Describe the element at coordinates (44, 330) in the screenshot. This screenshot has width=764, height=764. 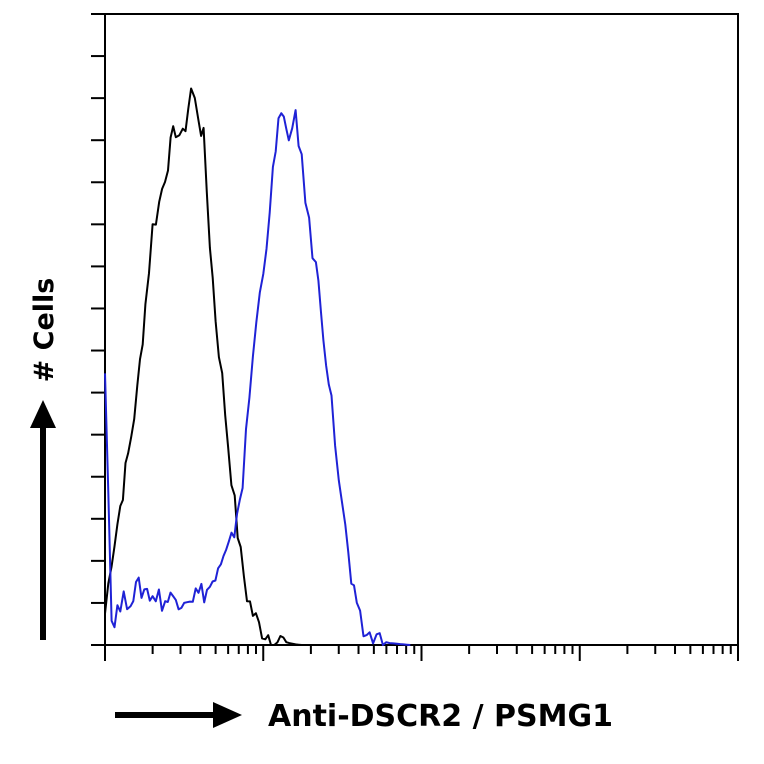
I see `y-axis-label: # Cells` at that location.